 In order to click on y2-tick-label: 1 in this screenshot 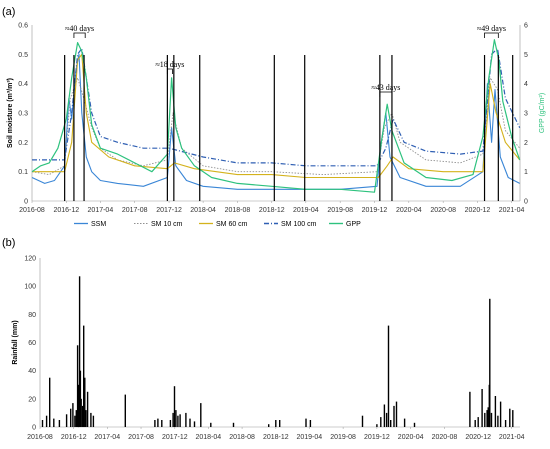, I will do `click(526, 172)`.